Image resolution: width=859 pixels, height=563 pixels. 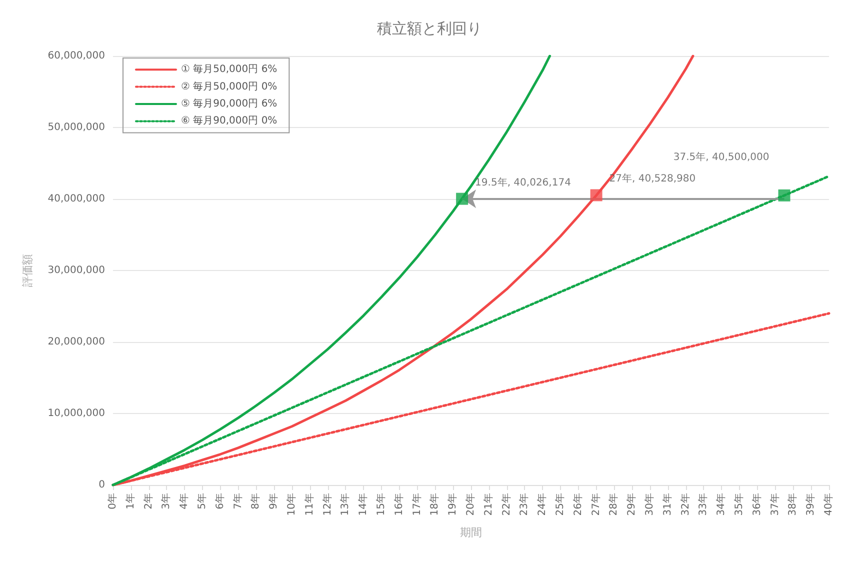 I want to click on x-tick-label: 31年, so click(x=667, y=504).